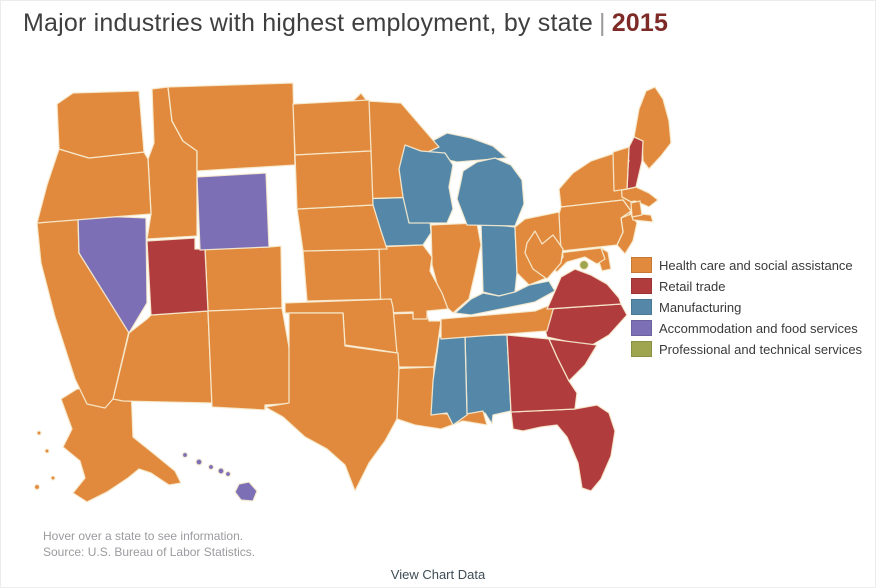 The height and width of the screenshot is (588, 876). I want to click on legend-item-health-care: Health care and social assistance, so click(746, 265).